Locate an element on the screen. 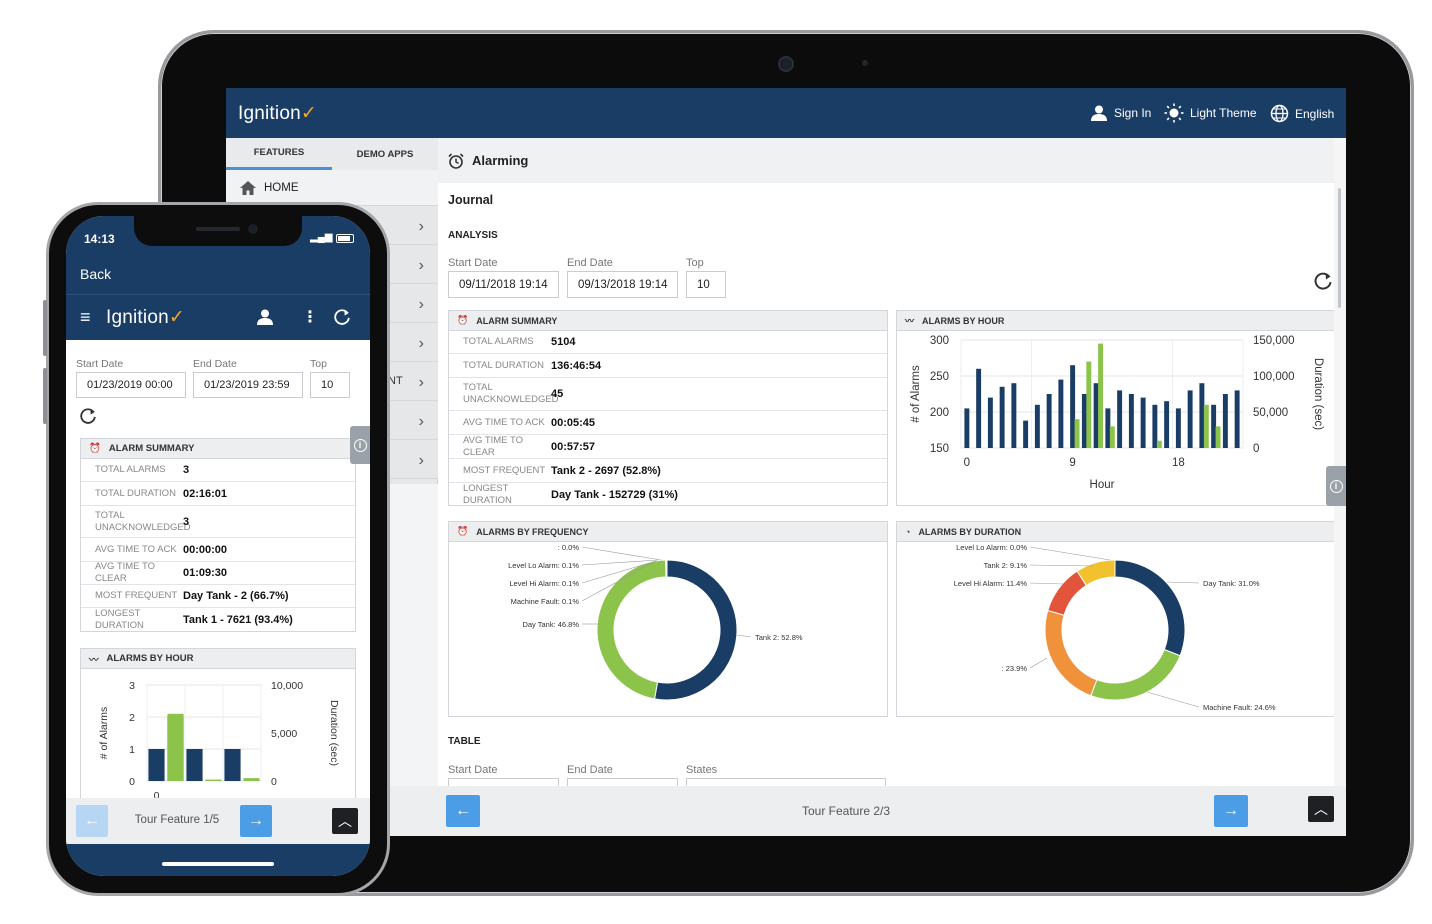 The image size is (1432, 924). home-icon is located at coordinates (248, 187).